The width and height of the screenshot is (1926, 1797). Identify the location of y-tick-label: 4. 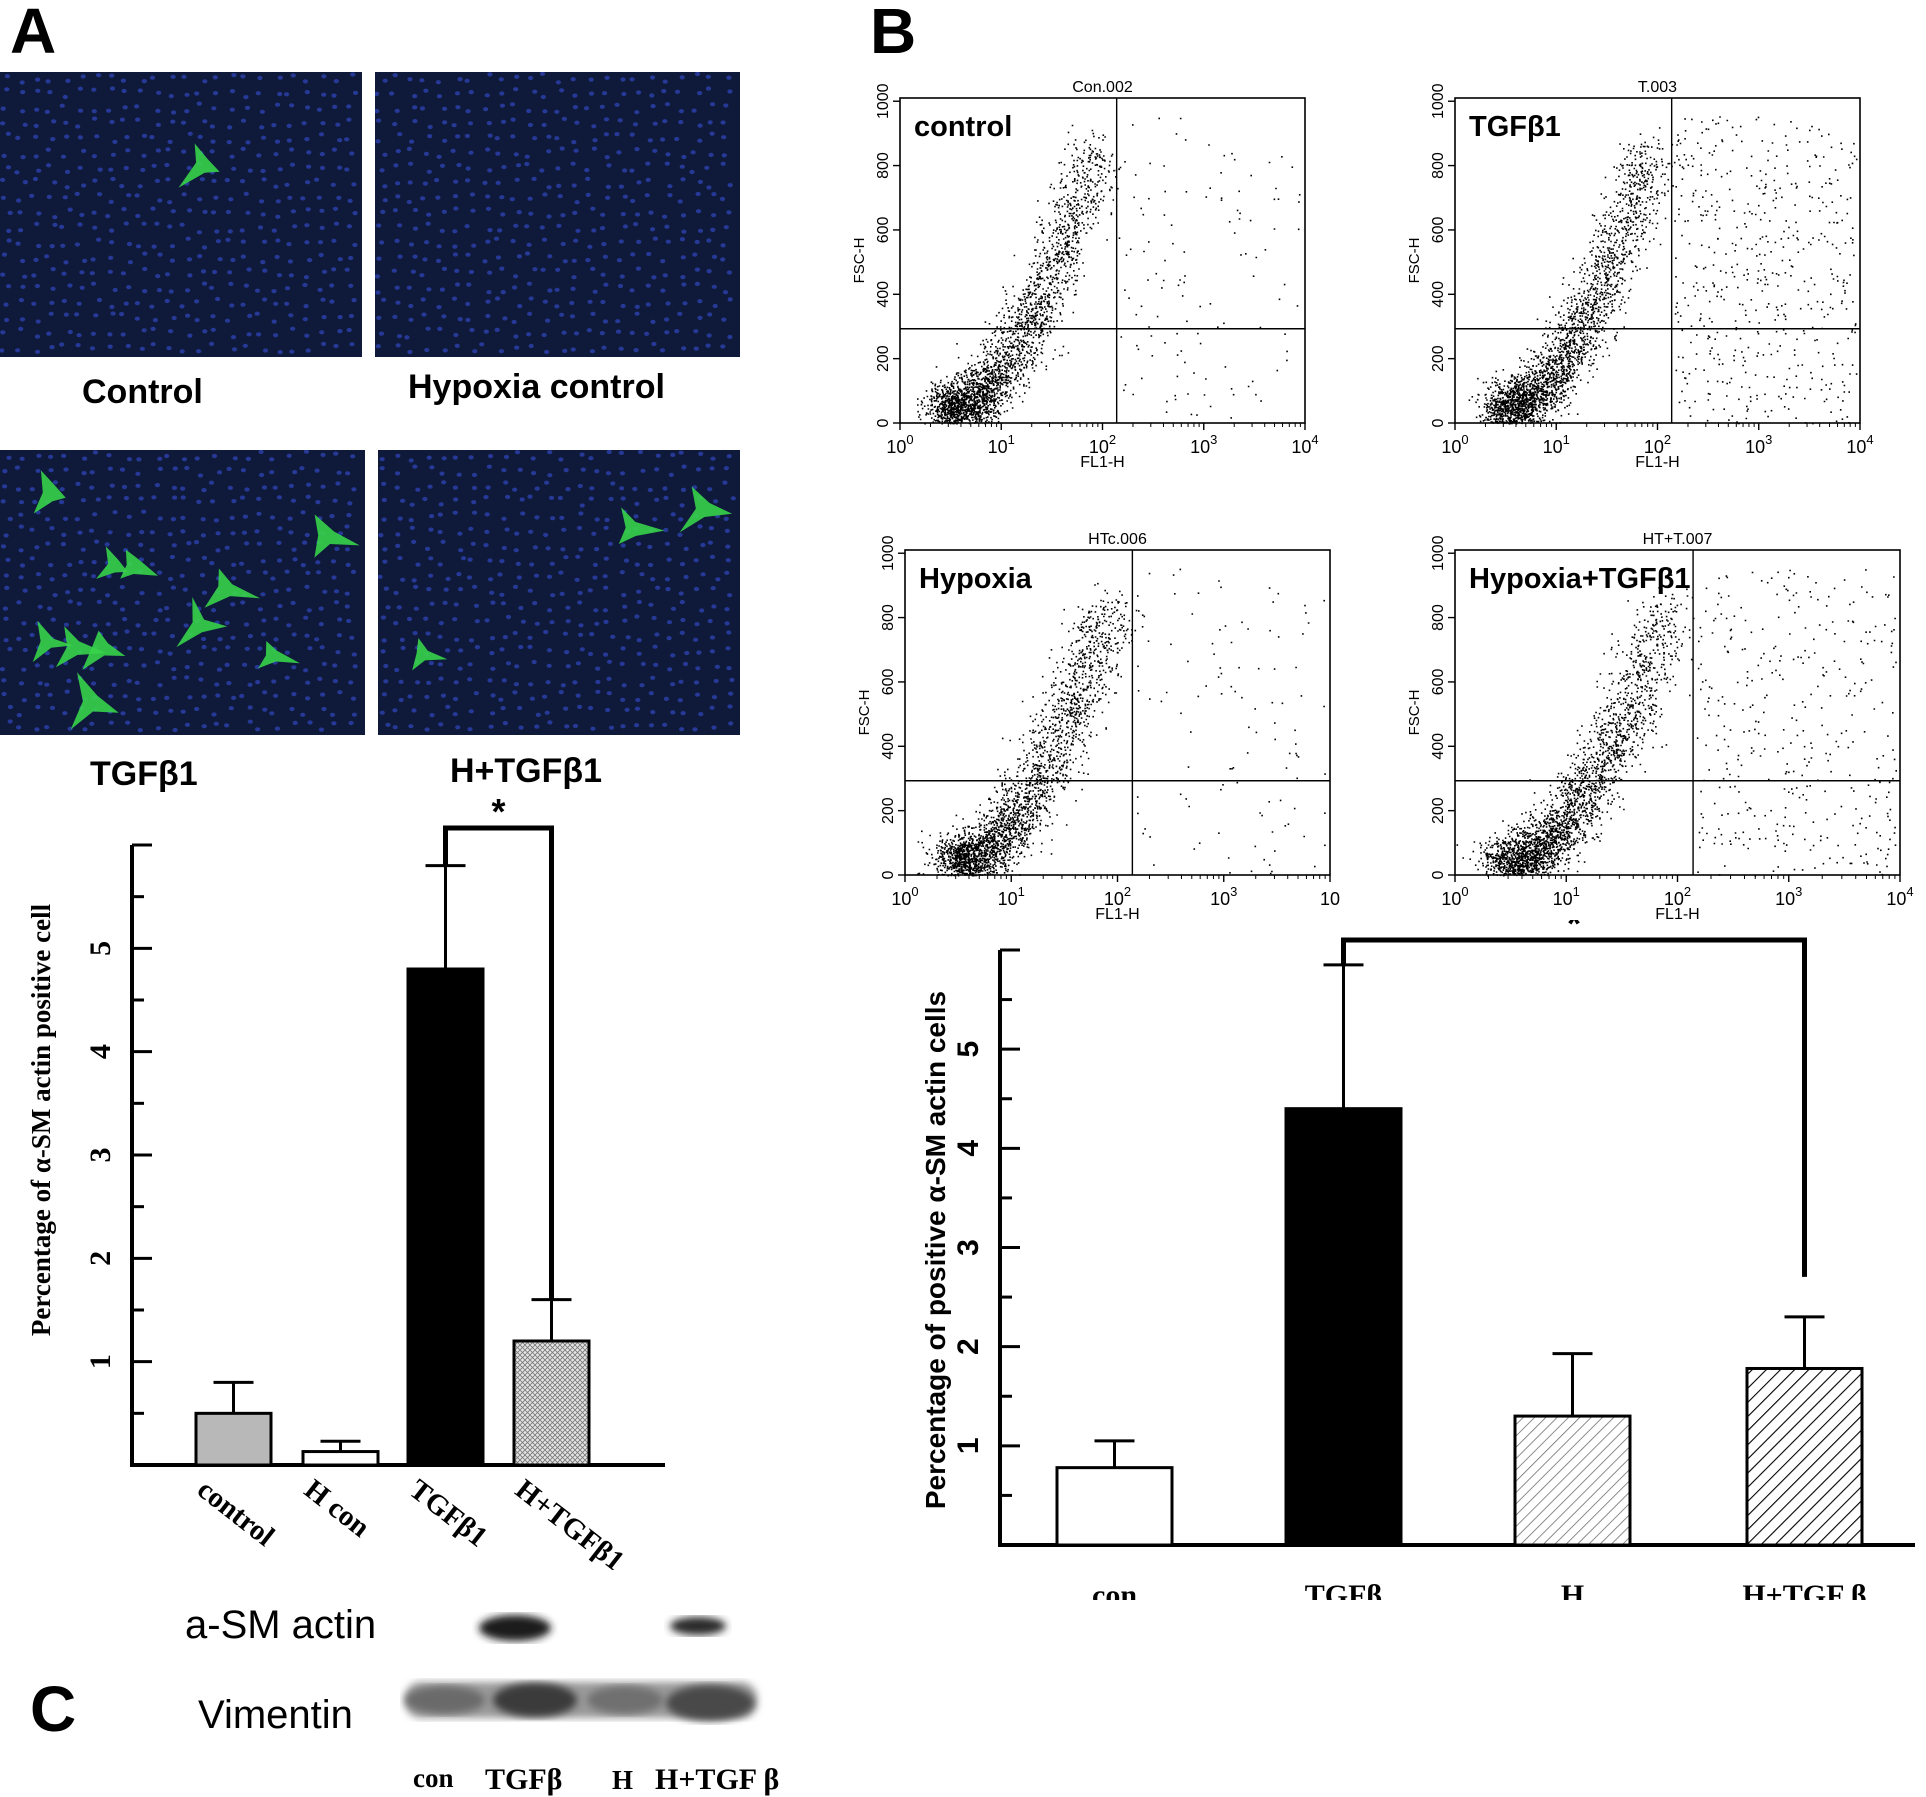
(968, 1148).